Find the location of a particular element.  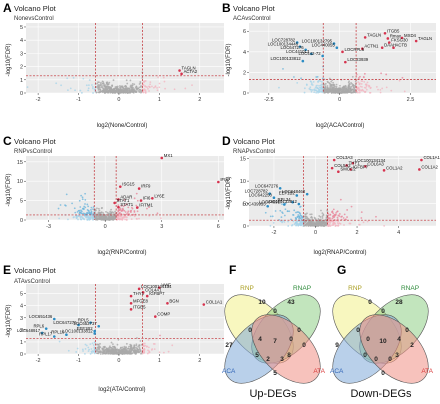

gene-label: ITGB5 is located at coordinates (139, 306).